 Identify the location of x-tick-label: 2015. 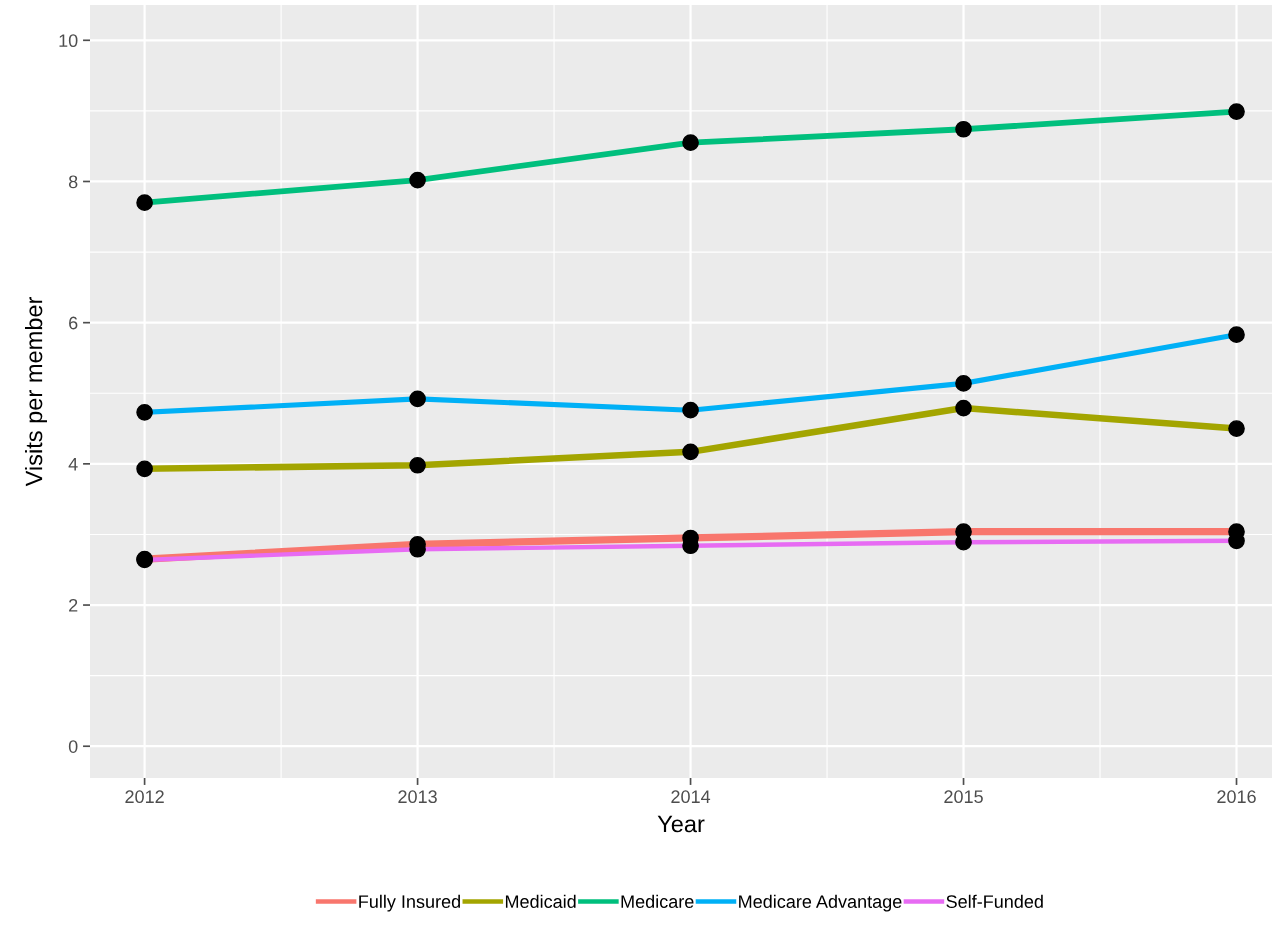
(963, 797).